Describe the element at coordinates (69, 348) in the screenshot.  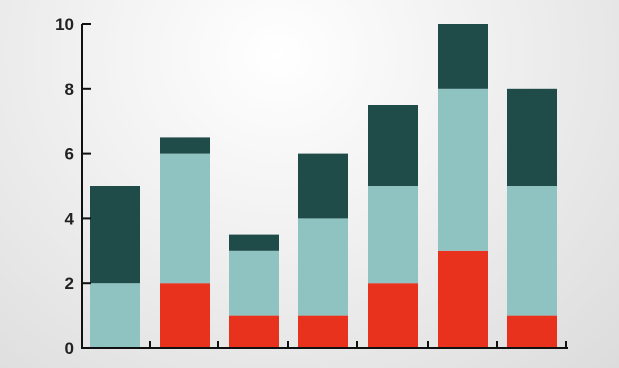
I see `y-tick-label: 0` at that location.